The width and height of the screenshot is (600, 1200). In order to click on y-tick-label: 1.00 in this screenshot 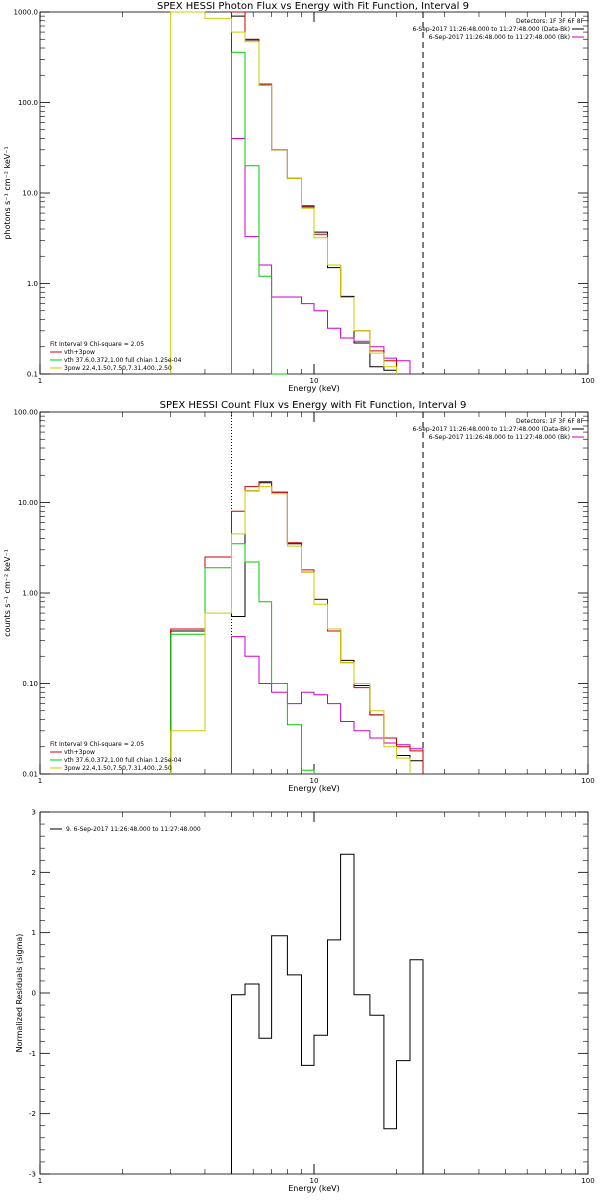, I will do `click(30, 594)`.